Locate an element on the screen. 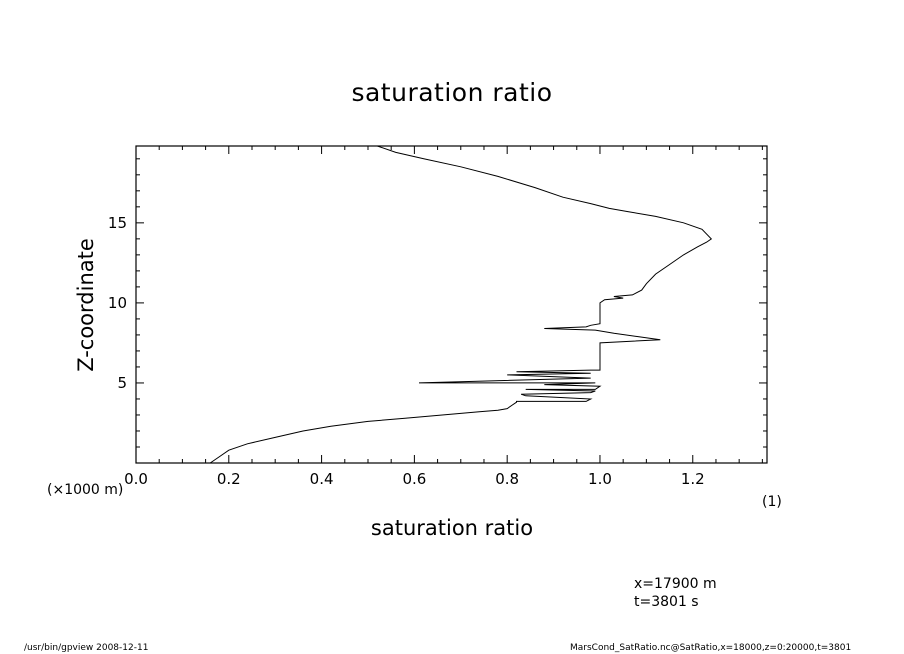 The width and height of the screenshot is (904, 654). x-tick-label: 0.8 is located at coordinates (507, 479).